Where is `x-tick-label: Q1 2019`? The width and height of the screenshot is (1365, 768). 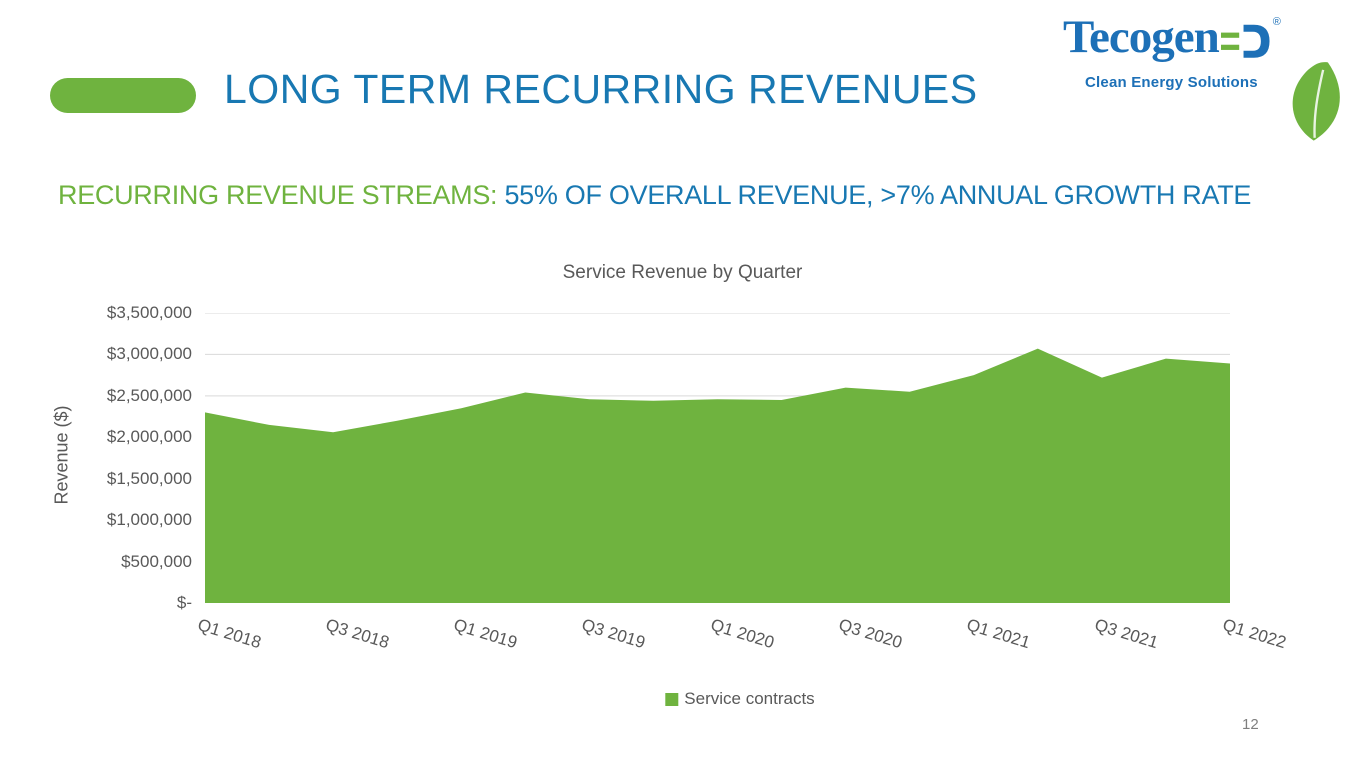
x-tick-label: Q1 2019 is located at coordinates (485, 634).